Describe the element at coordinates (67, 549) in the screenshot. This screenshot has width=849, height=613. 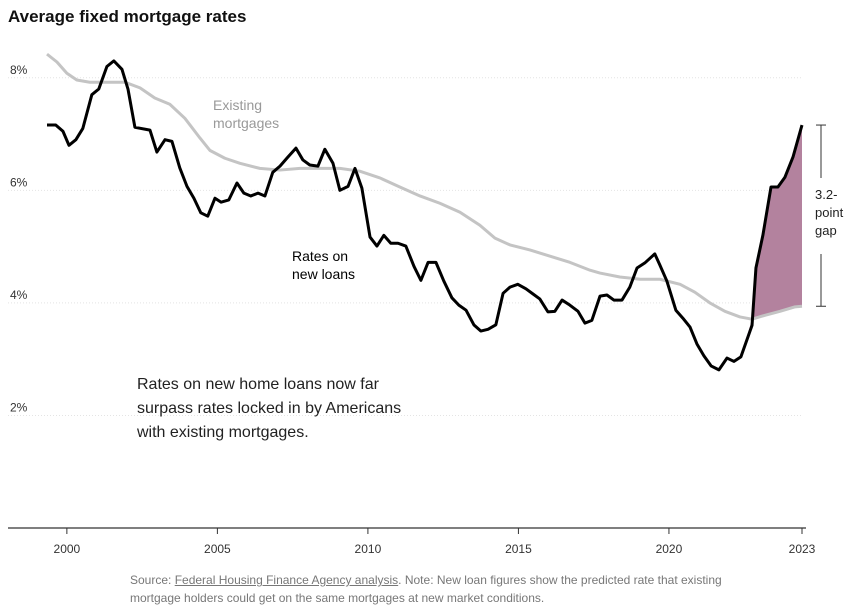
I see `x-tick-label: 2000` at that location.